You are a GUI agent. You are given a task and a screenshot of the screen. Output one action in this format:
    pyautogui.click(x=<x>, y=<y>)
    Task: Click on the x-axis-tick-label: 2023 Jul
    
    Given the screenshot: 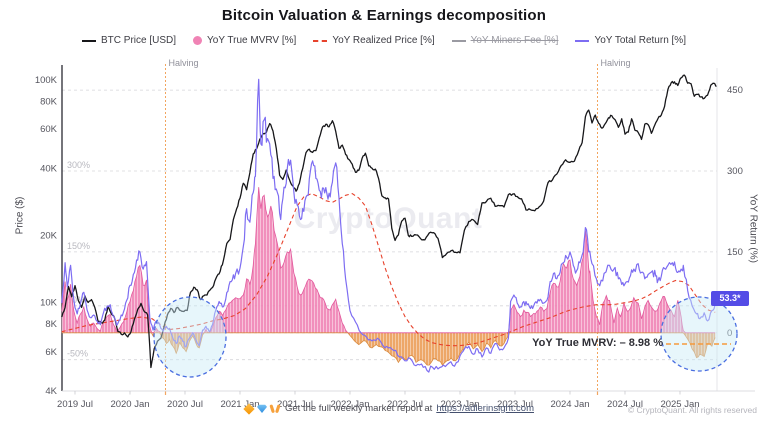 What is the action you would take?
    pyautogui.click(x=515, y=404)
    